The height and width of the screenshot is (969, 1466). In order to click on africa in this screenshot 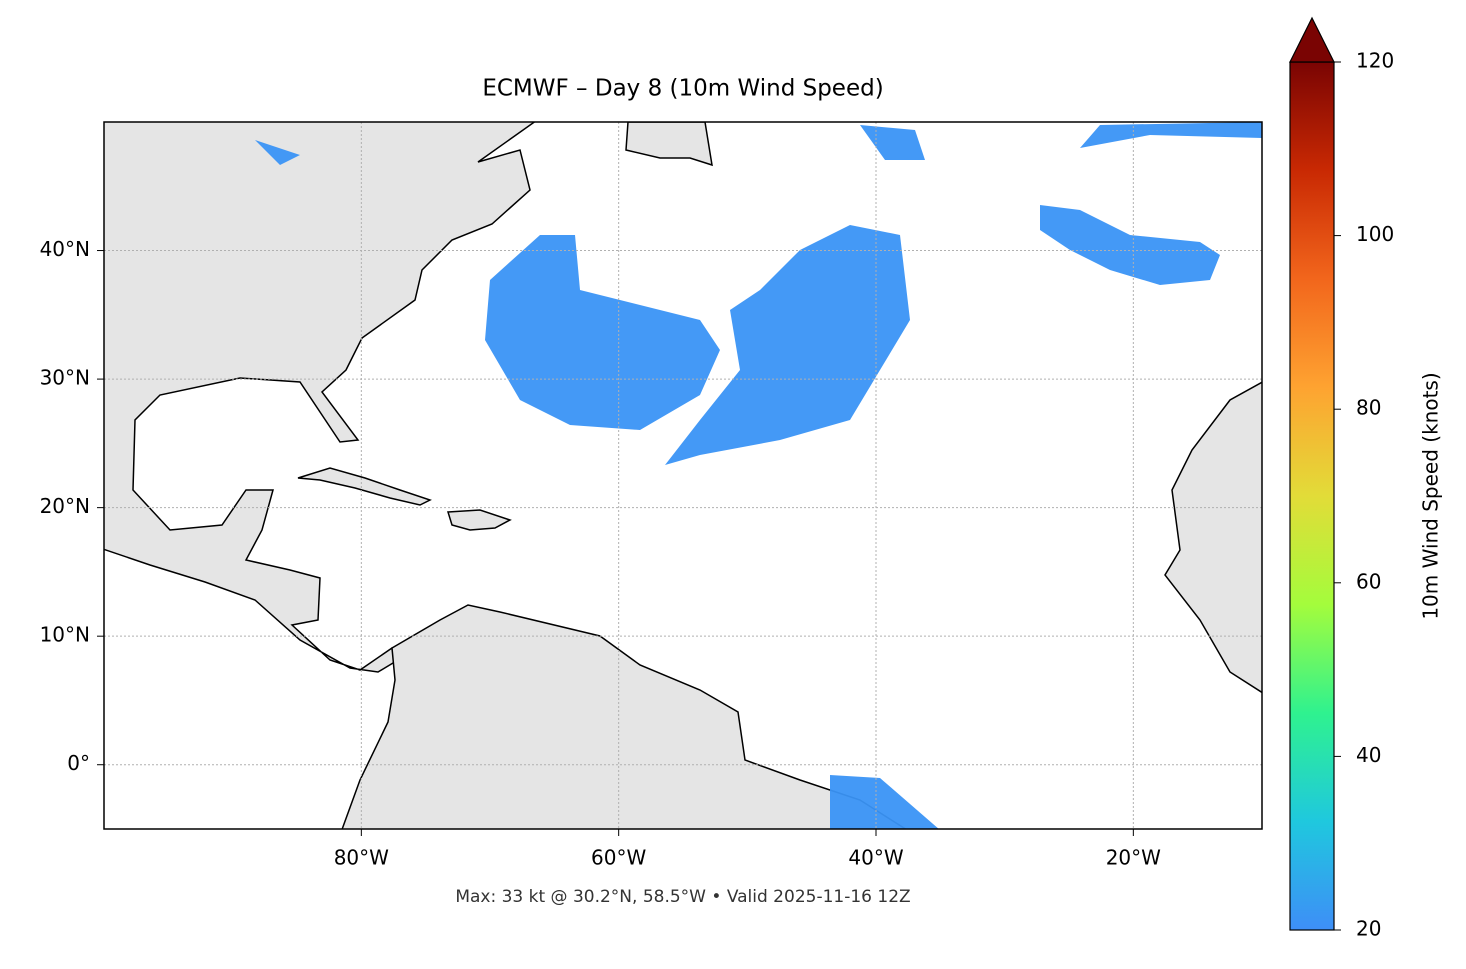, I will do `click(1213, 537)`.